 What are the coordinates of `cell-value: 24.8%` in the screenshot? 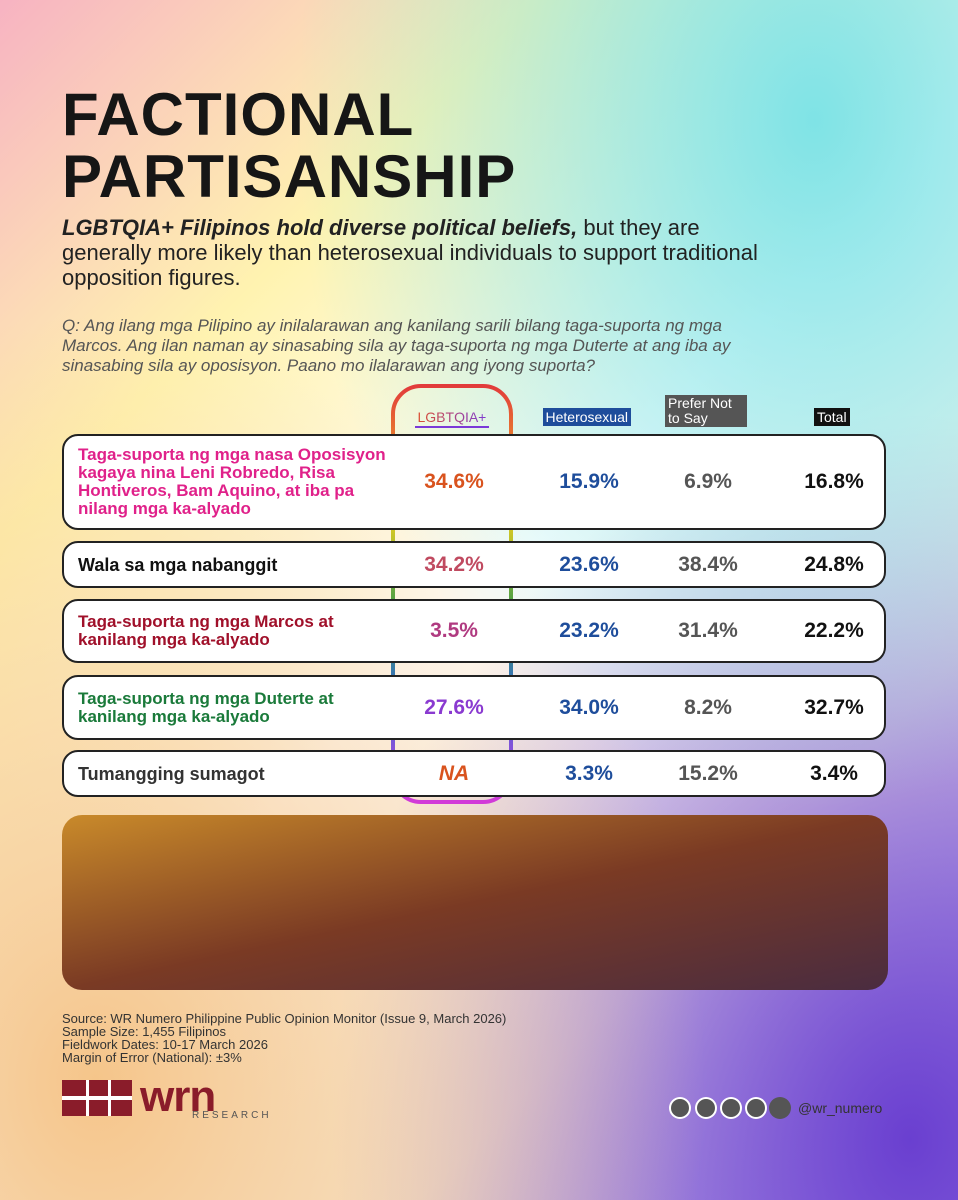 It's located at (834, 564).